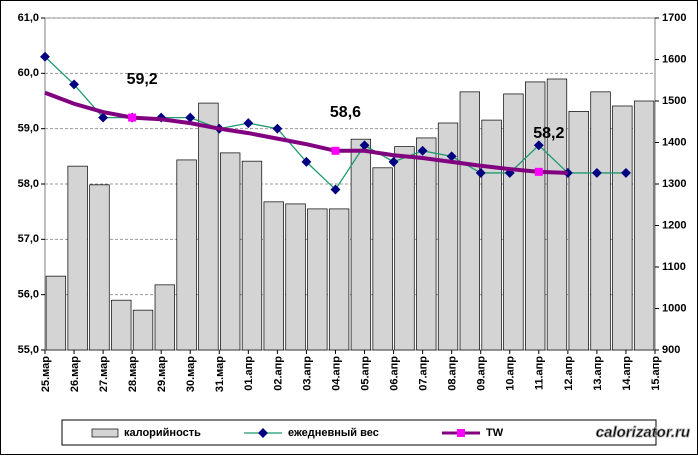  What do you see at coordinates (482, 373) in the screenshot?
I see `x-tick-label: 09.апр` at bounding box center [482, 373].